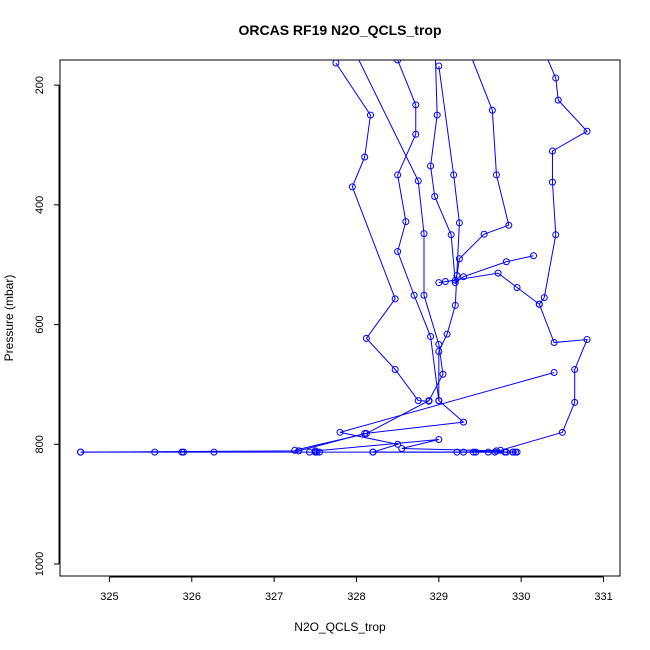  Describe the element at coordinates (356, 589) in the screenshot. I see `x-axis: 325 326 327 328 329 330 331` at that location.